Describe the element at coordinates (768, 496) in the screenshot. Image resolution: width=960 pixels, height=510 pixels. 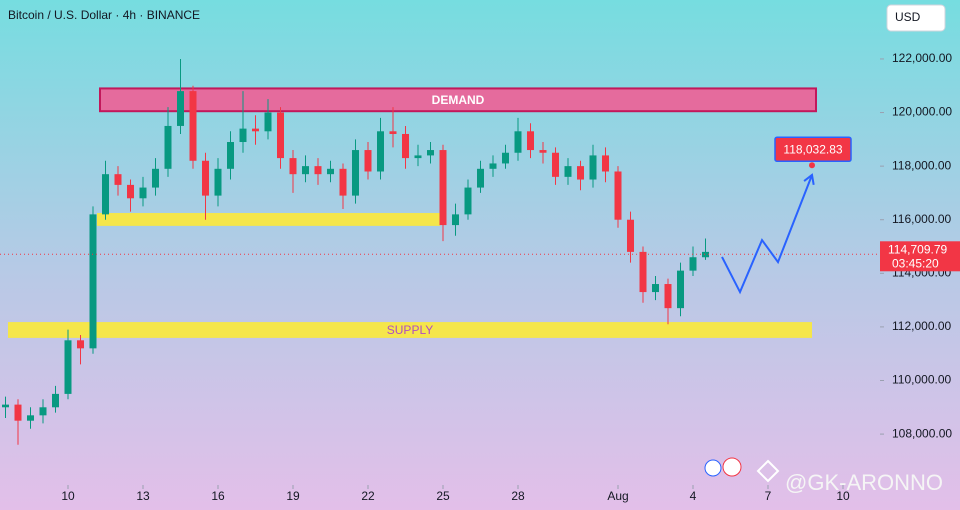
I see `x-tick-label: 7` at that location.